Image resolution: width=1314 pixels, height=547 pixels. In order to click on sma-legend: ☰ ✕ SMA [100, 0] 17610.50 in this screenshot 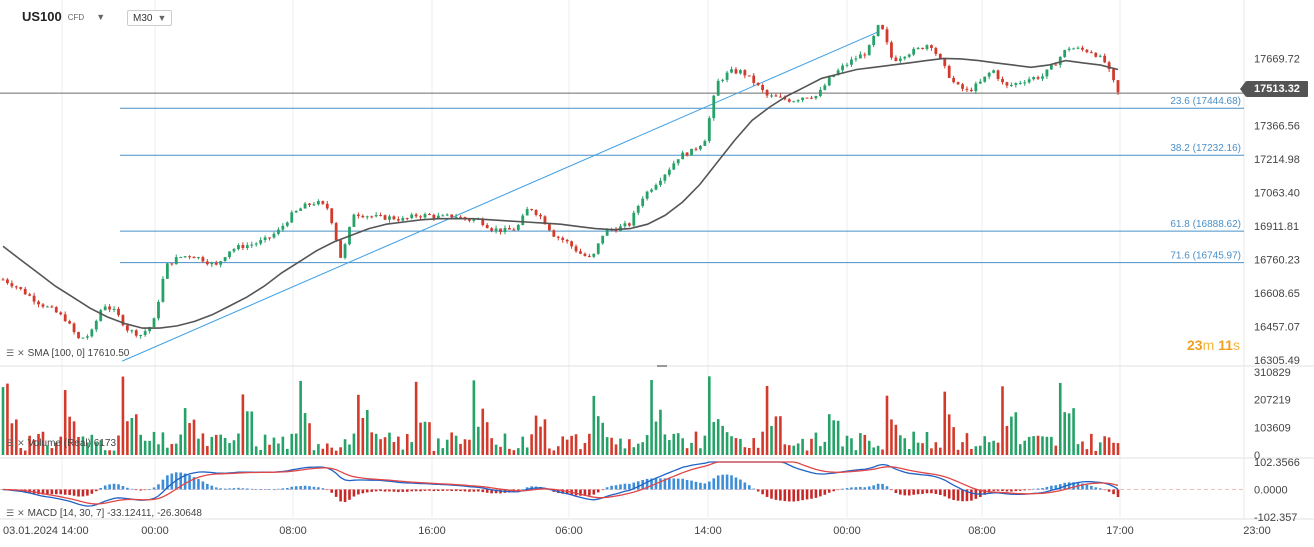, I will do `click(67, 353)`.